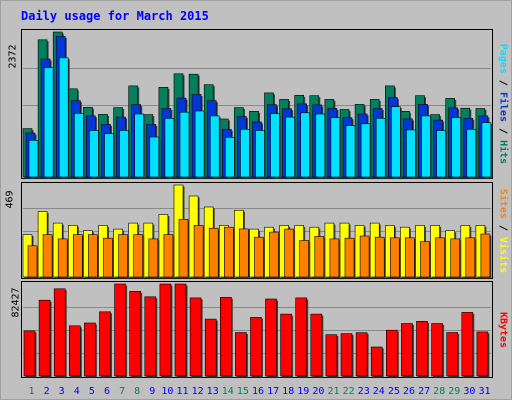  What do you see at coordinates (115, 16) in the screenshot?
I see `chart-title: Daily usage for March 2015` at bounding box center [115, 16].